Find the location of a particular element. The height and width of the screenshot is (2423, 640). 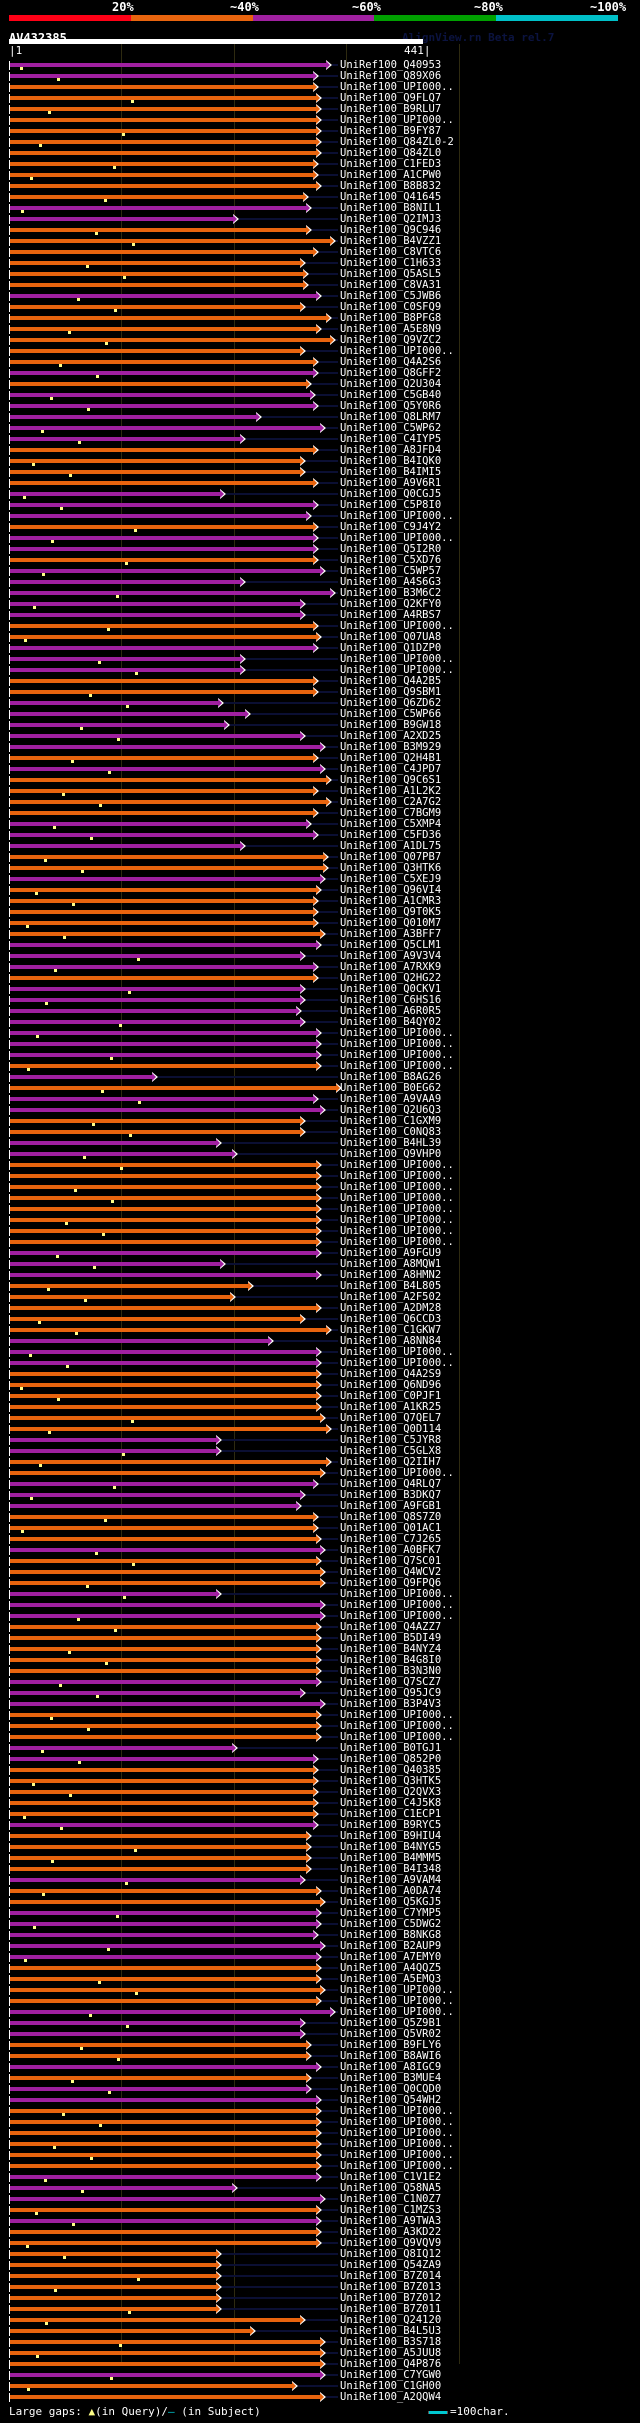

hit-row: UniRef100_C1GKW7 is located at coordinates (320, 1330).